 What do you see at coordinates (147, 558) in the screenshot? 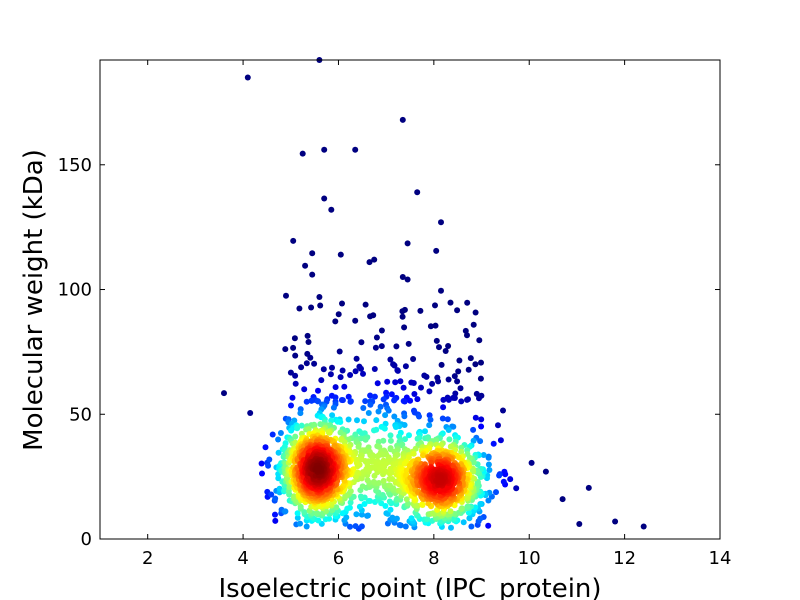
I see `x-tick-label: 2` at bounding box center [147, 558].